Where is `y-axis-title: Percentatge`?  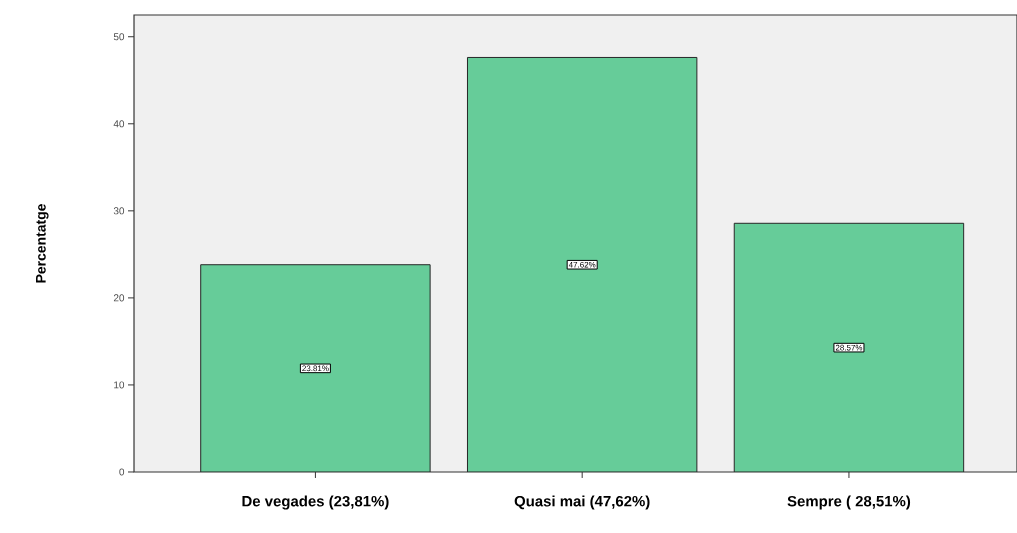 y-axis-title: Percentatge is located at coordinates (42, 243).